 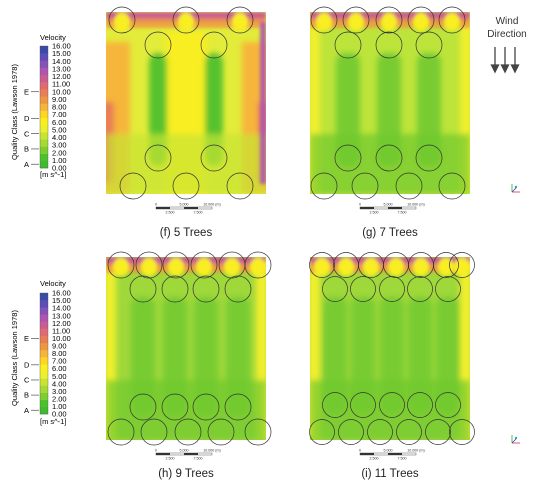 What do you see at coordinates (59, 368) in the screenshot?
I see `legend-tick-label: 6.00` at bounding box center [59, 368].